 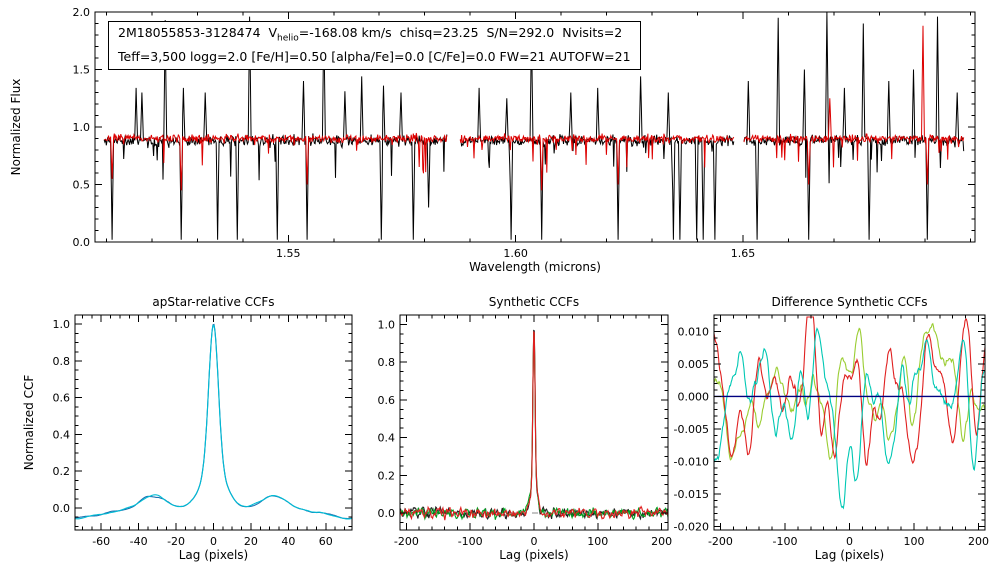 I want to click on diff_ccf-ytick-label: -0.010, so click(x=691, y=462).